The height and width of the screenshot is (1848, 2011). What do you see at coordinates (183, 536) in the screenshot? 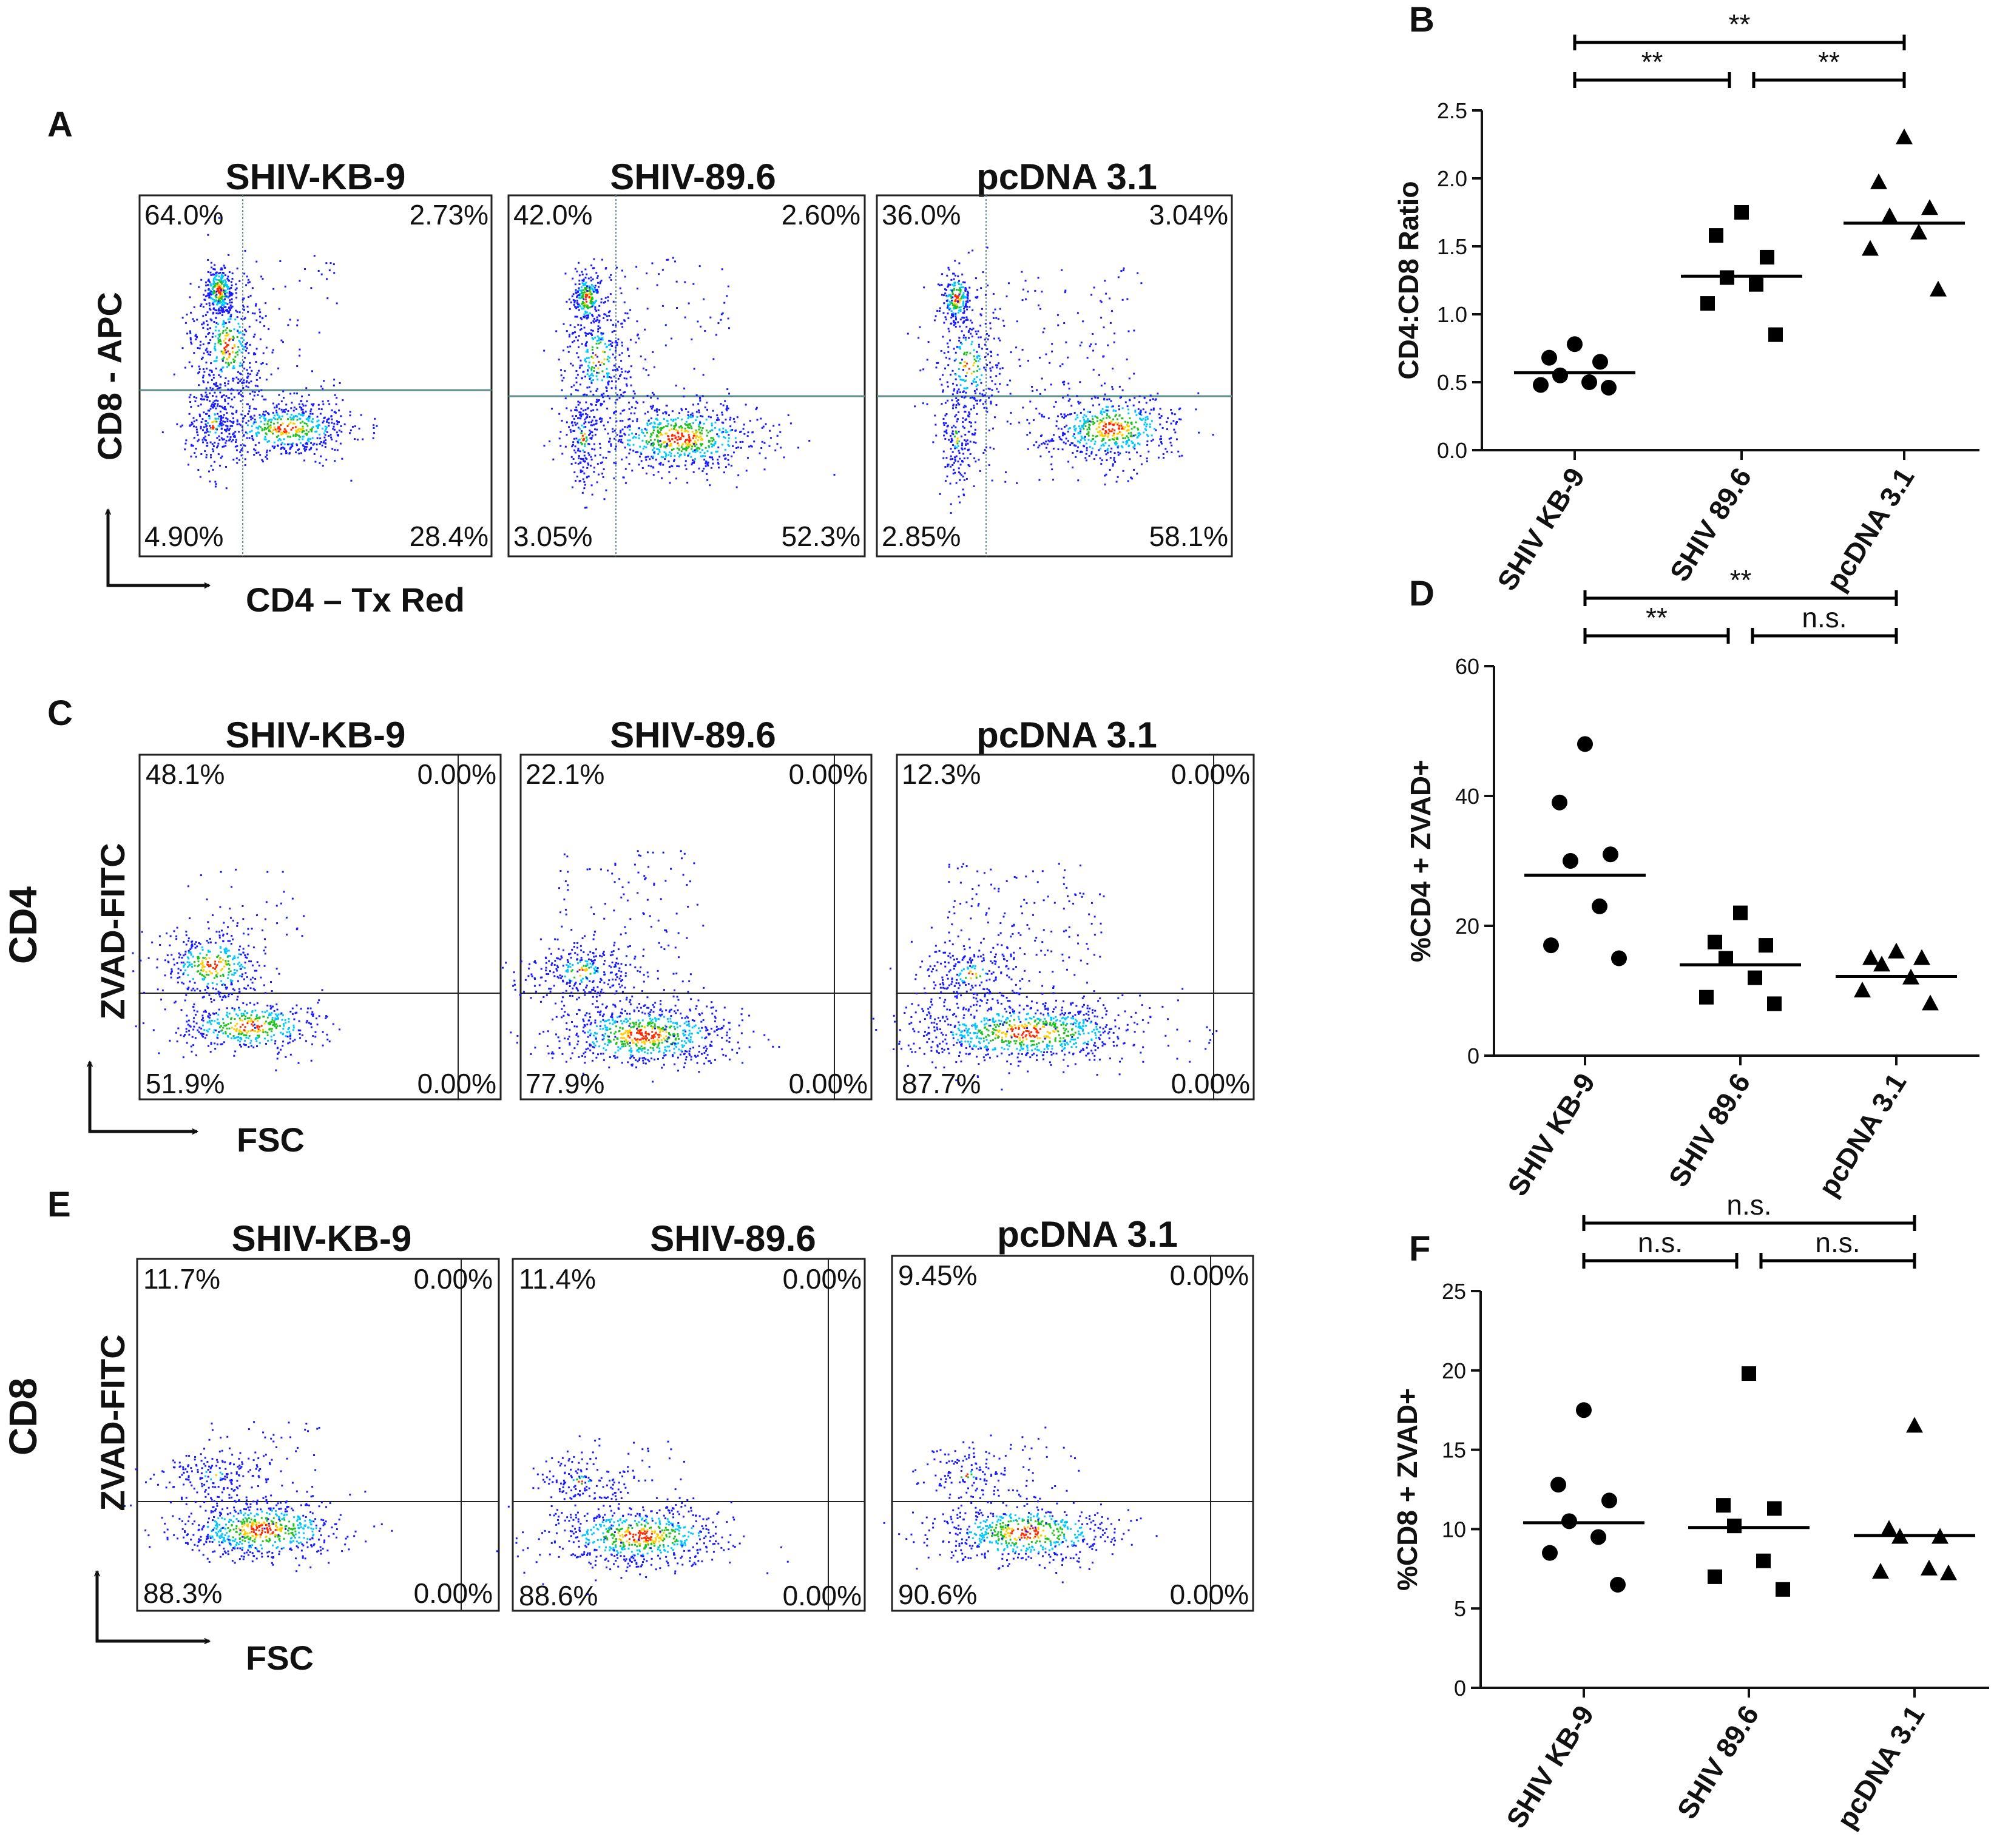
I see `flow-a-1-q-lower-left: 4.90%` at bounding box center [183, 536].